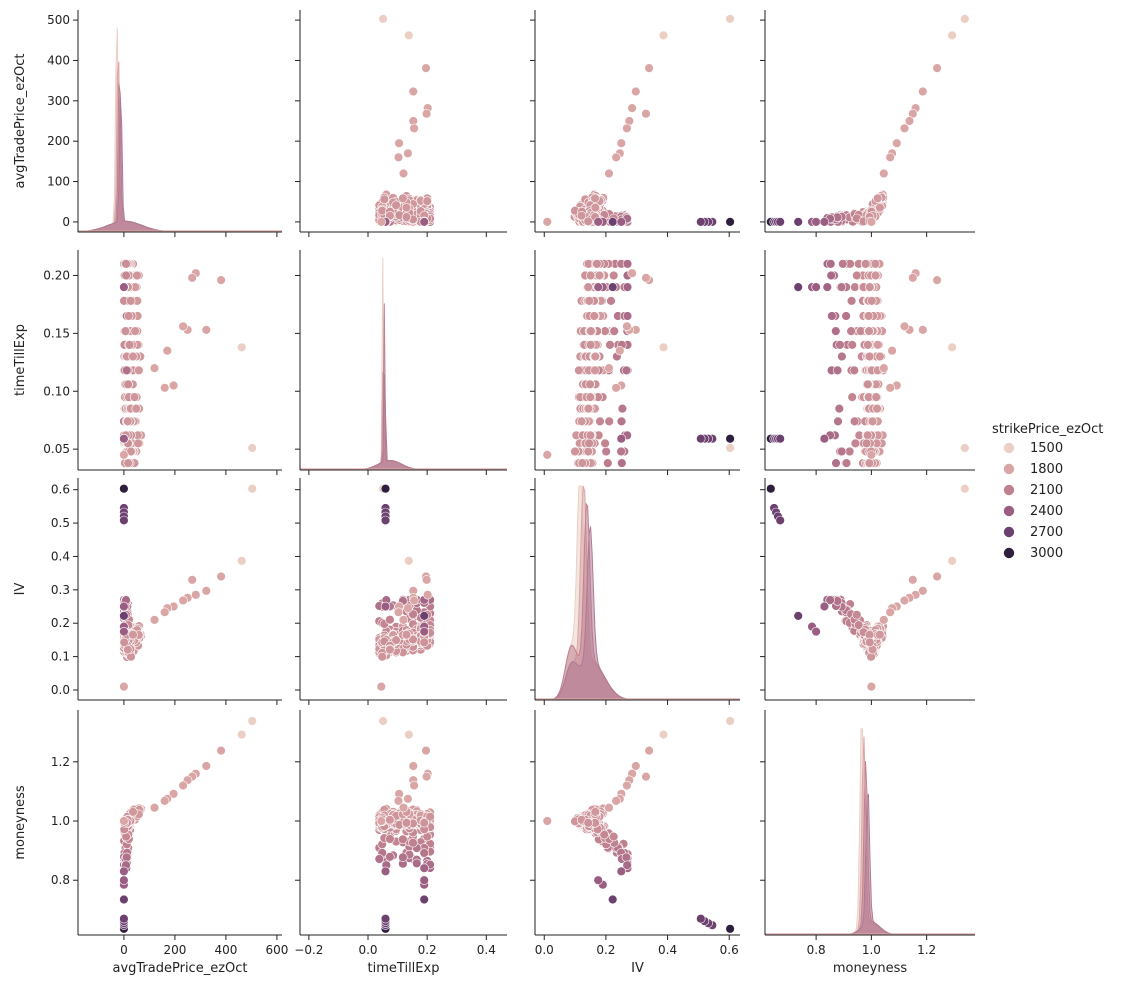 This screenshot has height=991, width=1125. What do you see at coordinates (403, 421) in the screenshot?
I see `kde-density-curve` at bounding box center [403, 421].